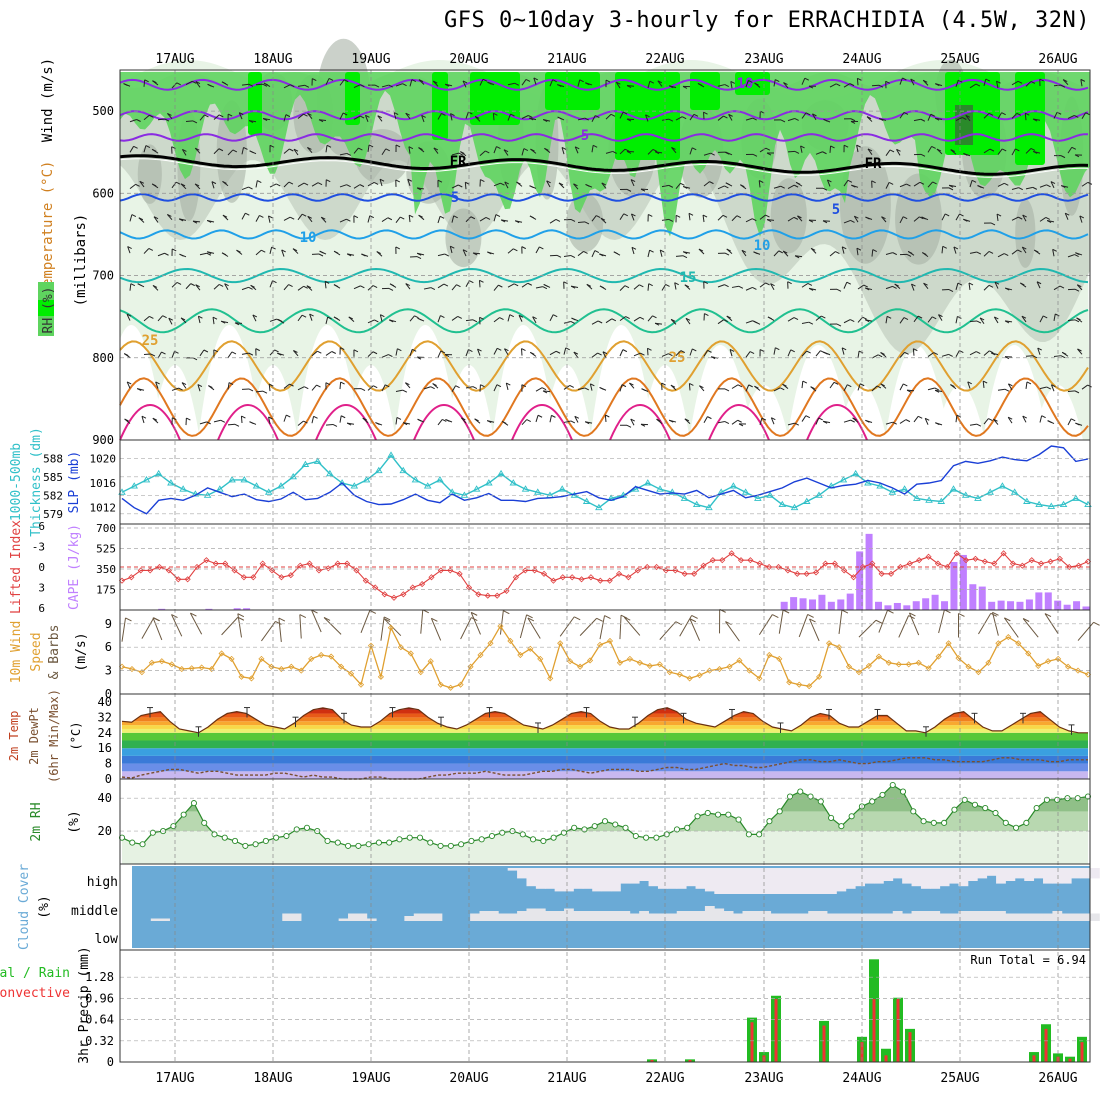 This screenshot has height=1100, width=1100. I want to click on precip-conv-bar, so click(898, 1030).